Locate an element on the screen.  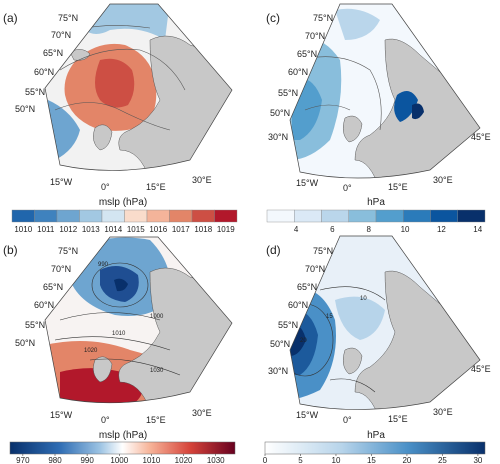
lat-labels: 75°N 70°N 65°N 60°N 55°N 50°N 30°N is located at coordinates (300, 311).